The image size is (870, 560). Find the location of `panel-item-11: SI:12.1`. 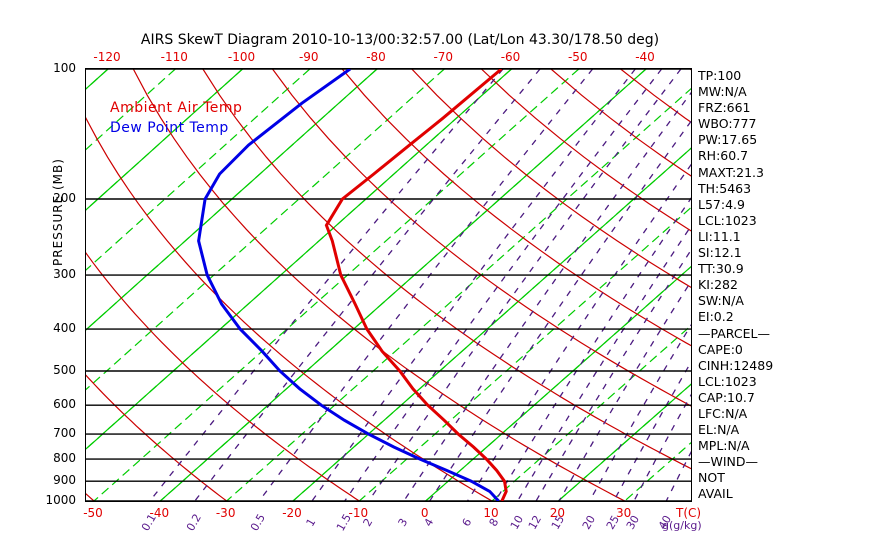

panel-item-11: SI:12.1 is located at coordinates (720, 253).